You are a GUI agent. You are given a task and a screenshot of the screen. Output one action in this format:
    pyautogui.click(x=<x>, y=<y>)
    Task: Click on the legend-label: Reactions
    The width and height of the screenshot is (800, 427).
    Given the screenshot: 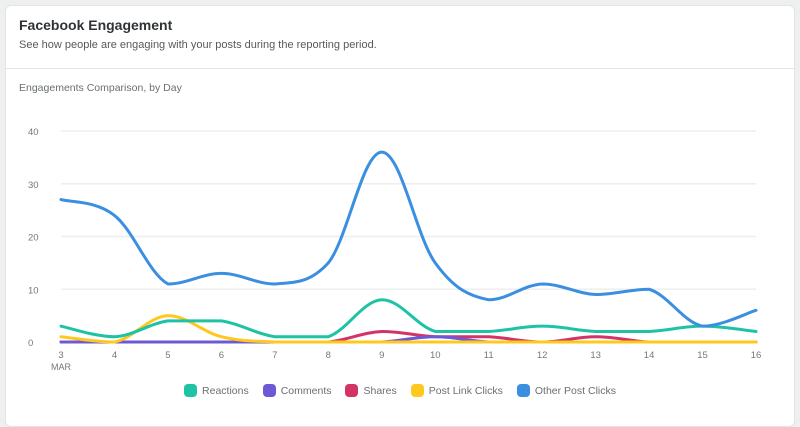 What is the action you would take?
    pyautogui.click(x=225, y=390)
    